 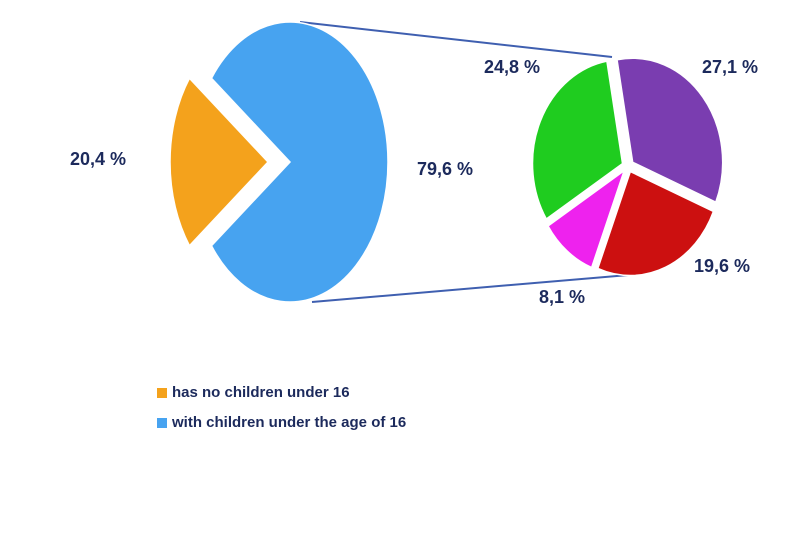 I want to click on data-label: 27,1 %, so click(x=730, y=67).